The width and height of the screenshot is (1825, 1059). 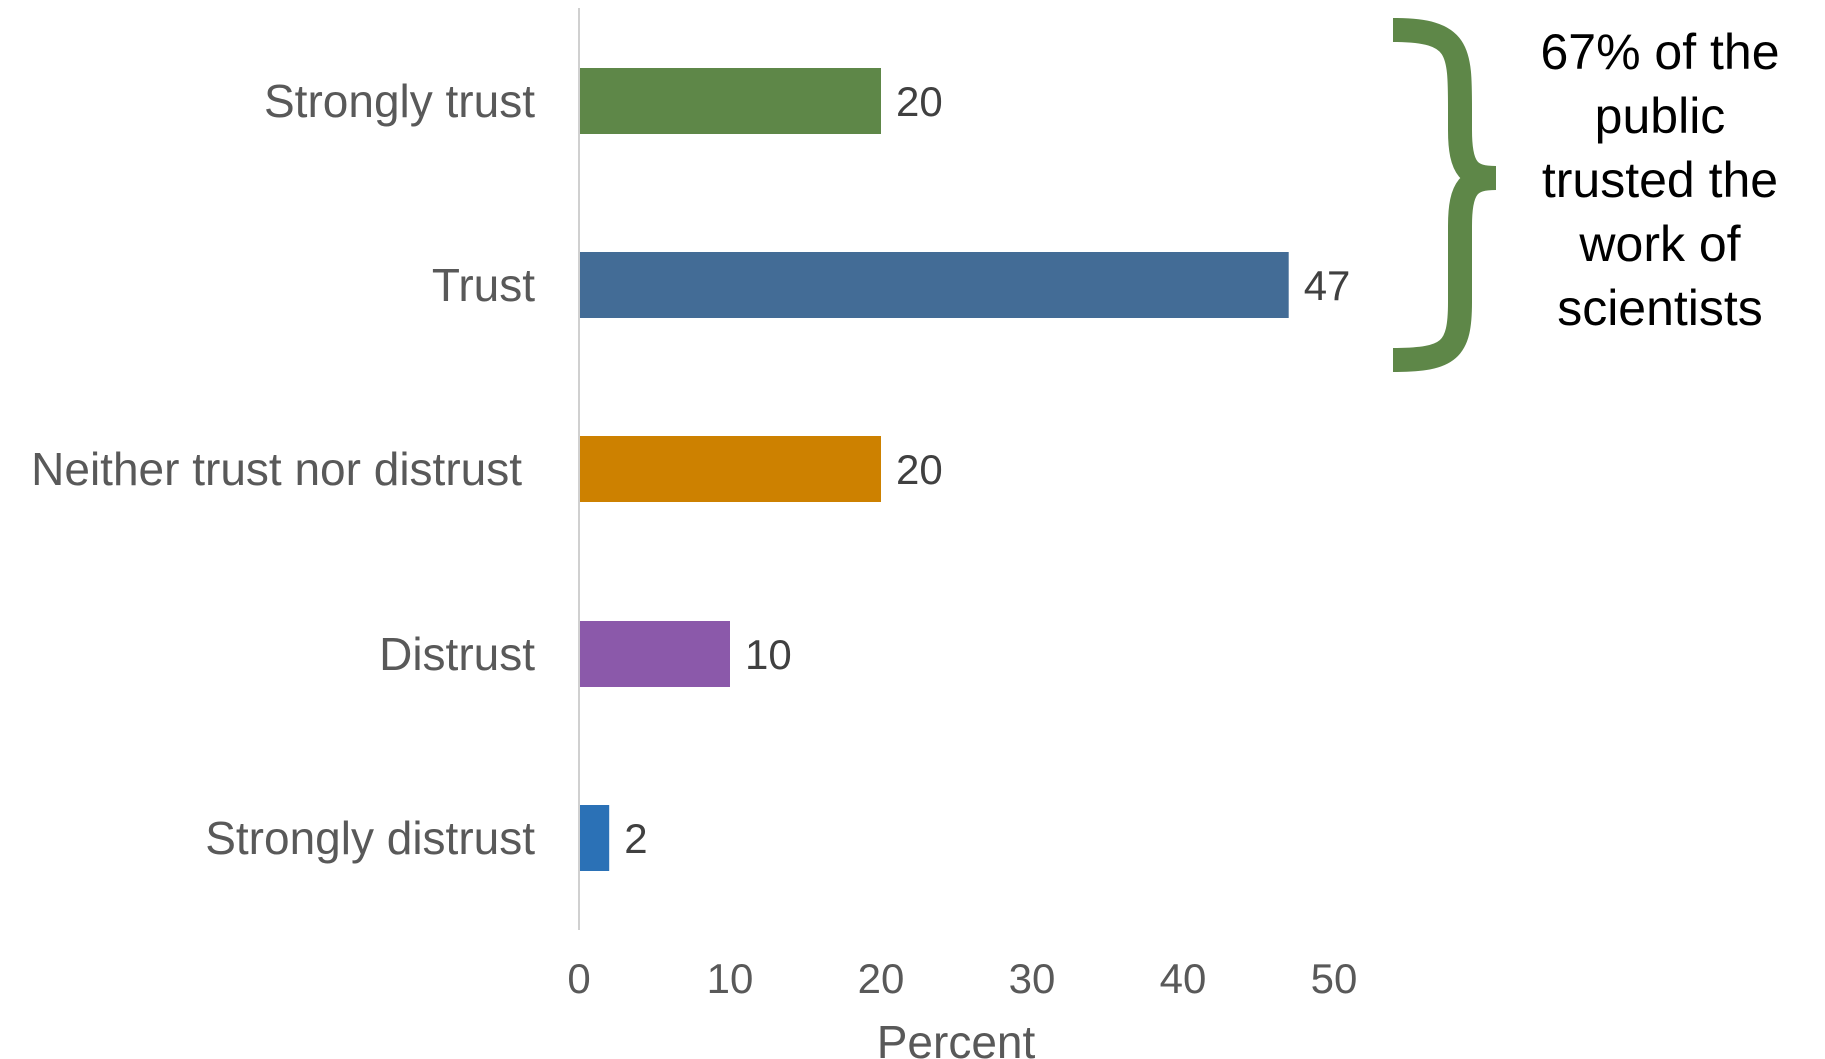 What do you see at coordinates (1327, 285) in the screenshot?
I see `value-label: 47` at bounding box center [1327, 285].